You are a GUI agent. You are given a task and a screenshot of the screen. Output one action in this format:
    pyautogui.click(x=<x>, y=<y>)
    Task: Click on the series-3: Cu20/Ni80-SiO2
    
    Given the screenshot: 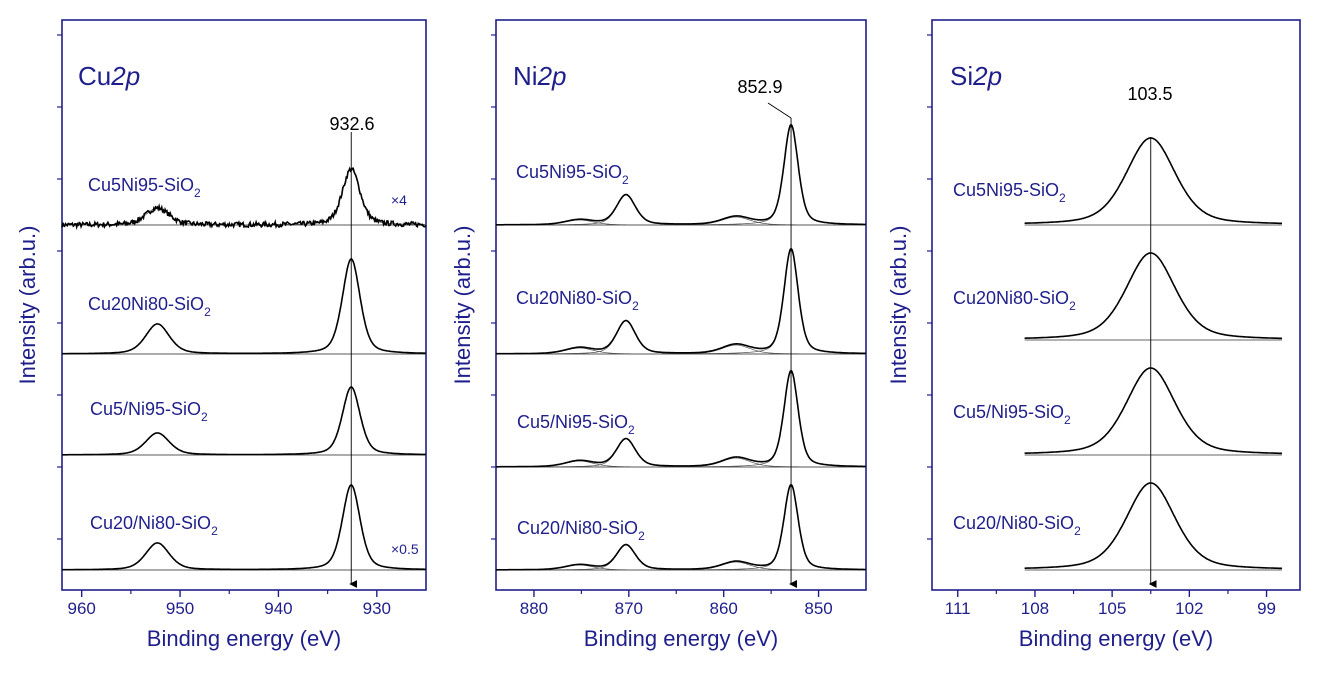 What is the action you would take?
    pyautogui.click(x=1117, y=526)
    